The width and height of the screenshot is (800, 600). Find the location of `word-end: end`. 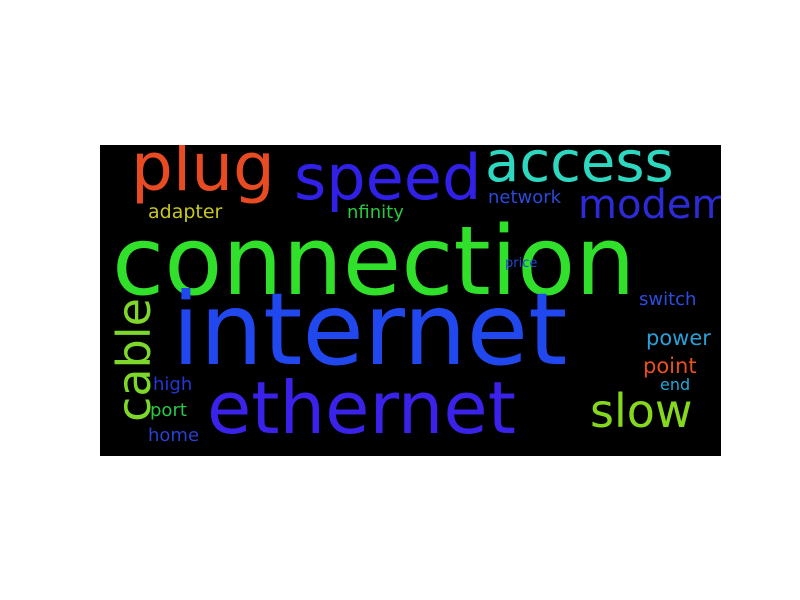

word-end: end is located at coordinates (675, 384).